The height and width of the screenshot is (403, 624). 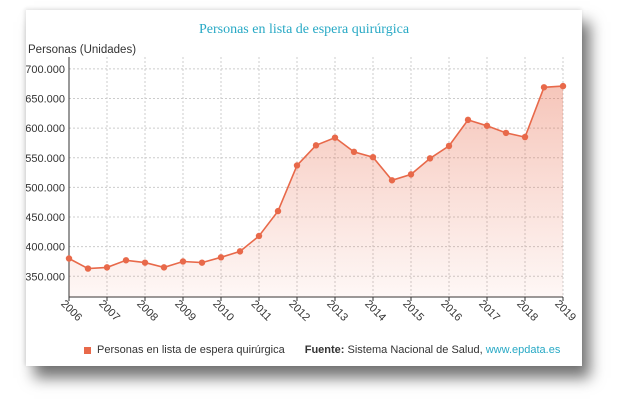 What do you see at coordinates (45, 70) in the screenshot?
I see `y-tick-label: 700.000` at bounding box center [45, 70].